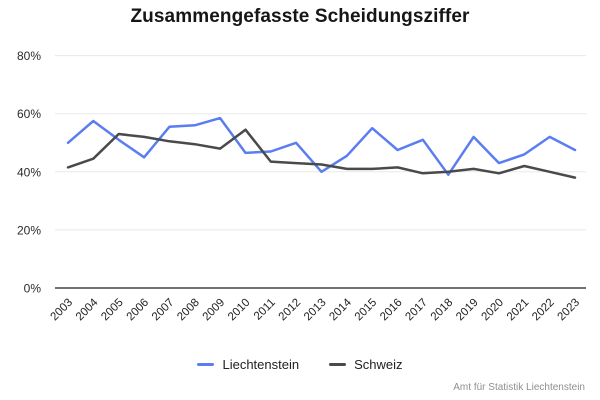 The height and width of the screenshot is (400, 600). What do you see at coordinates (519, 387) in the screenshot?
I see `attribution-text: Amt für Statistik Liechtenstein` at bounding box center [519, 387].